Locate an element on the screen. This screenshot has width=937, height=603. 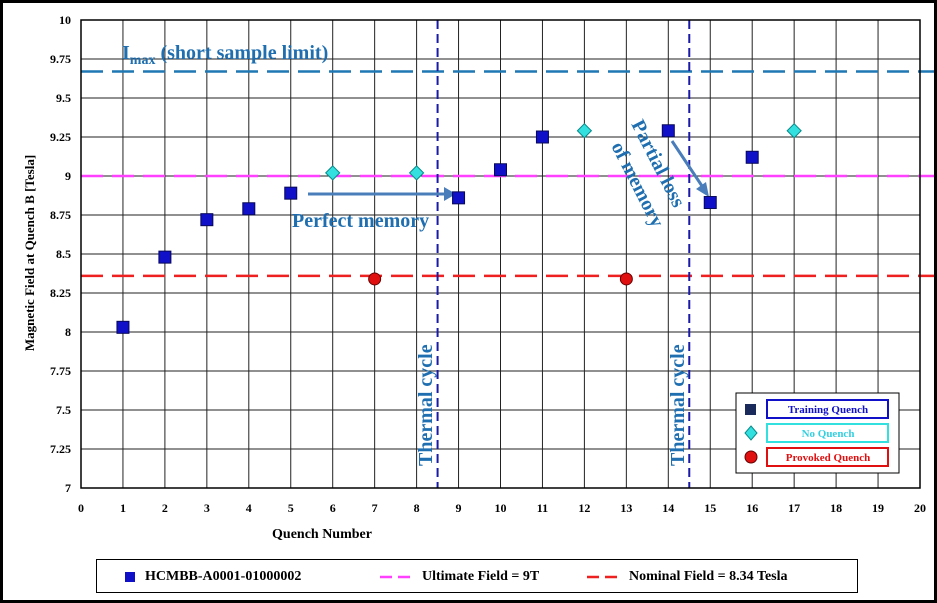
legend-ultimate-item: Ultimate Field = 9T is located at coordinates (459, 577).